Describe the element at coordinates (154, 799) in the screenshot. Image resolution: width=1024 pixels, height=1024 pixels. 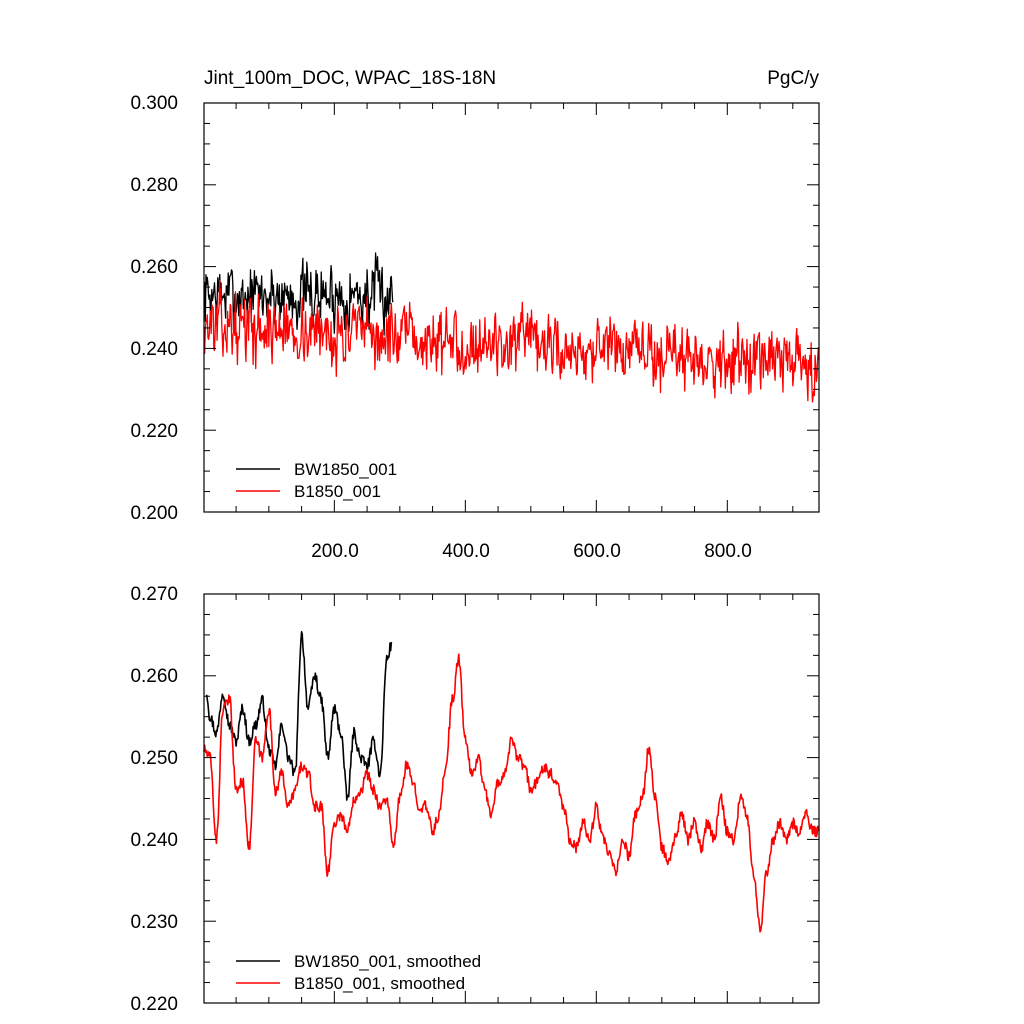
I see `bottom-y-tick-labels: 0.270 0.260 0.250 0.240 0.230 0.220` at that location.